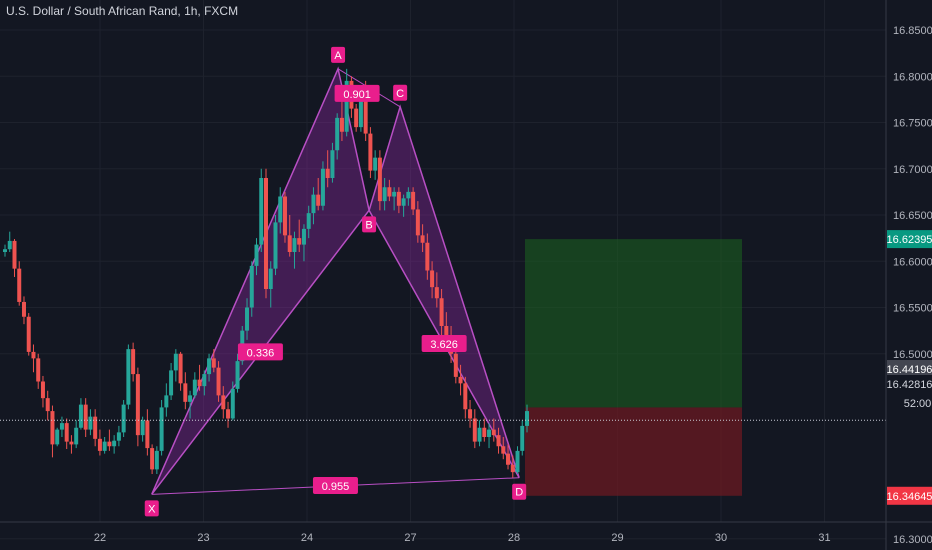 The height and width of the screenshot is (550, 932). I want to click on last-price-tag-text: 16.42816, so click(909, 385).